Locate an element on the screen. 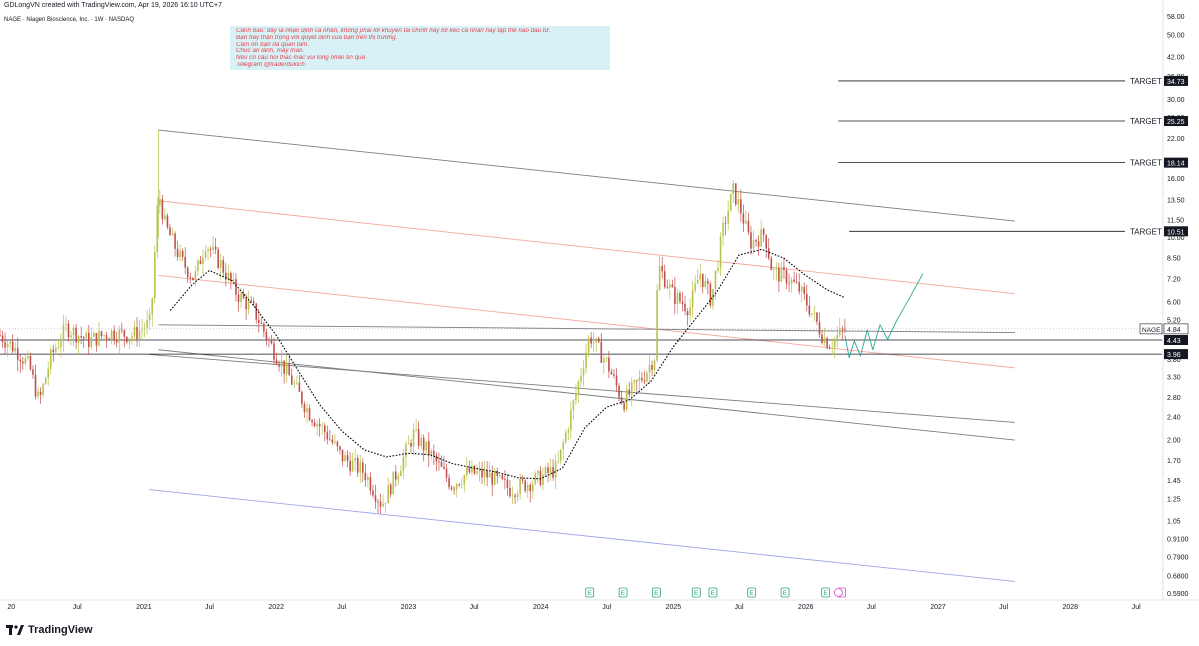  logo-text: TradingView is located at coordinates (60, 630).